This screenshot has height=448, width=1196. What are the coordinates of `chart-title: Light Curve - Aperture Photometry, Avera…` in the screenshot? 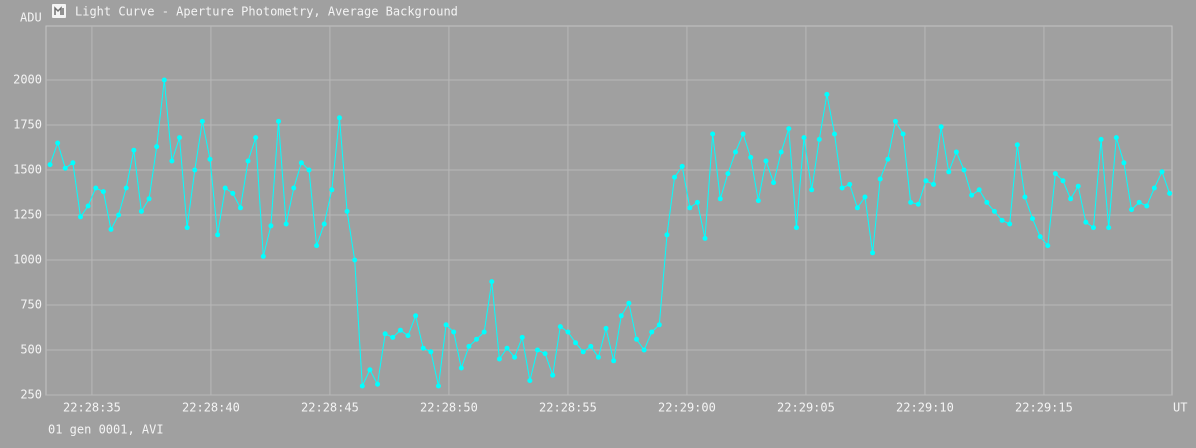 It's located at (266, 12).